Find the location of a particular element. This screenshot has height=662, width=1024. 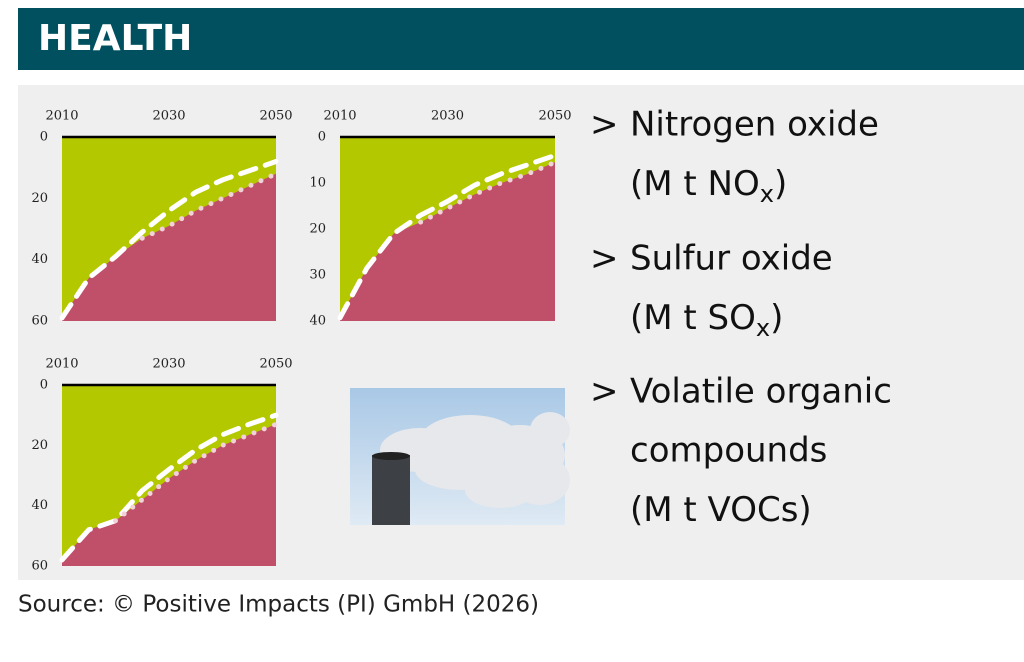

item-name: Sulfur oxide is located at coordinates (731, 259).